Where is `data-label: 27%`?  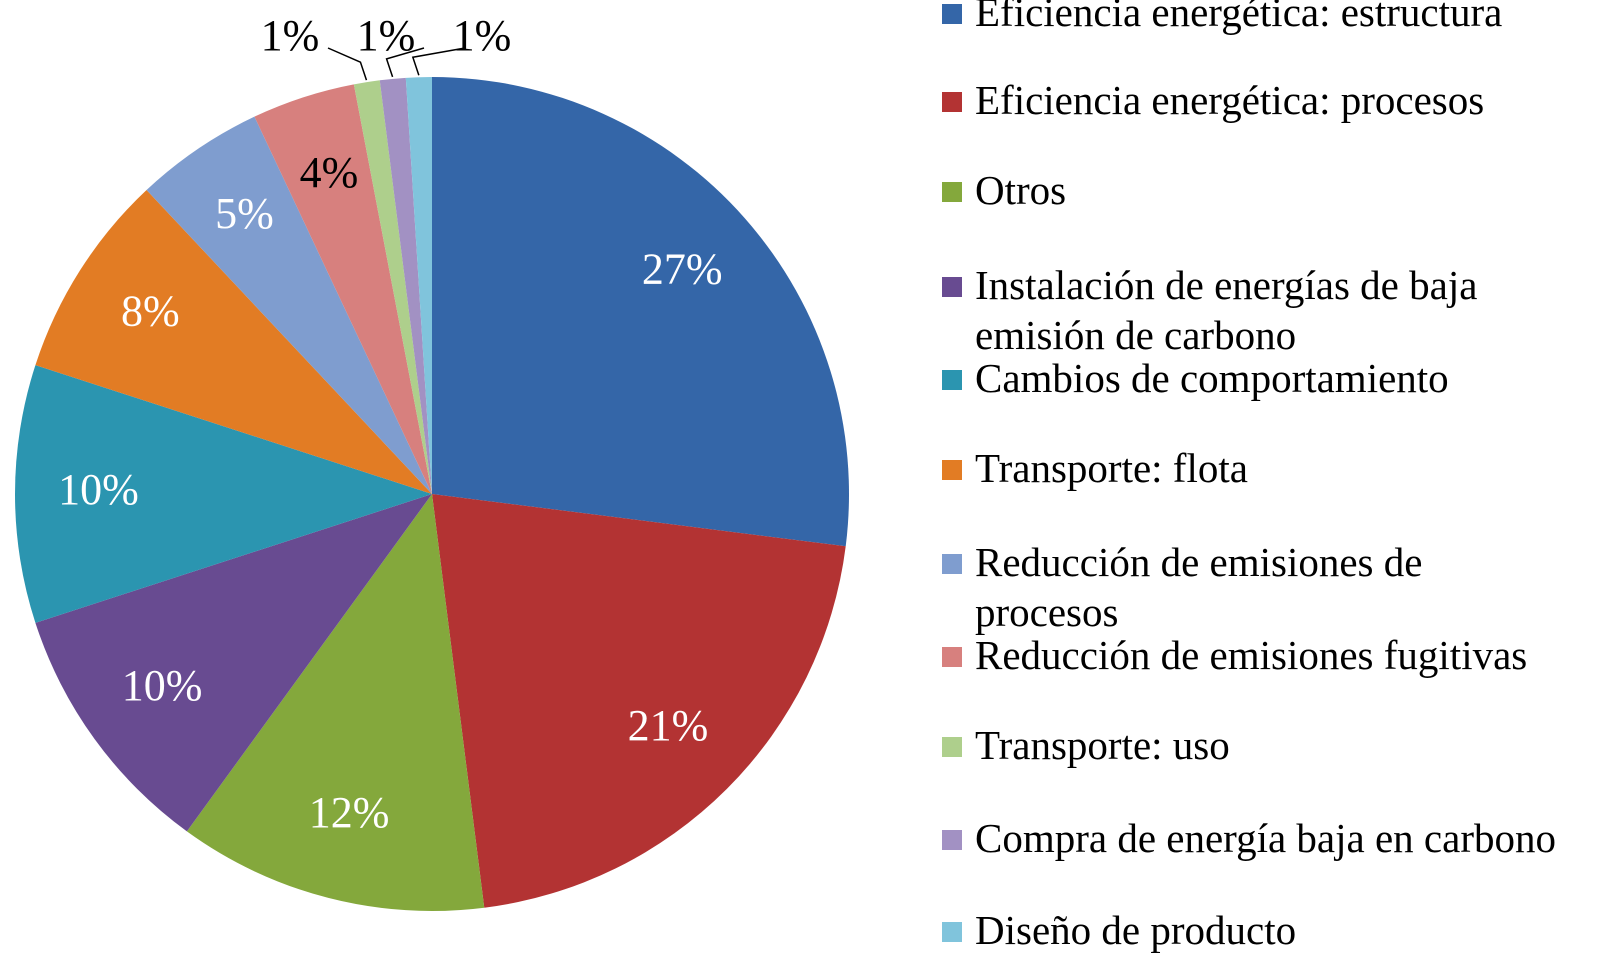 data-label: 27% is located at coordinates (682, 268).